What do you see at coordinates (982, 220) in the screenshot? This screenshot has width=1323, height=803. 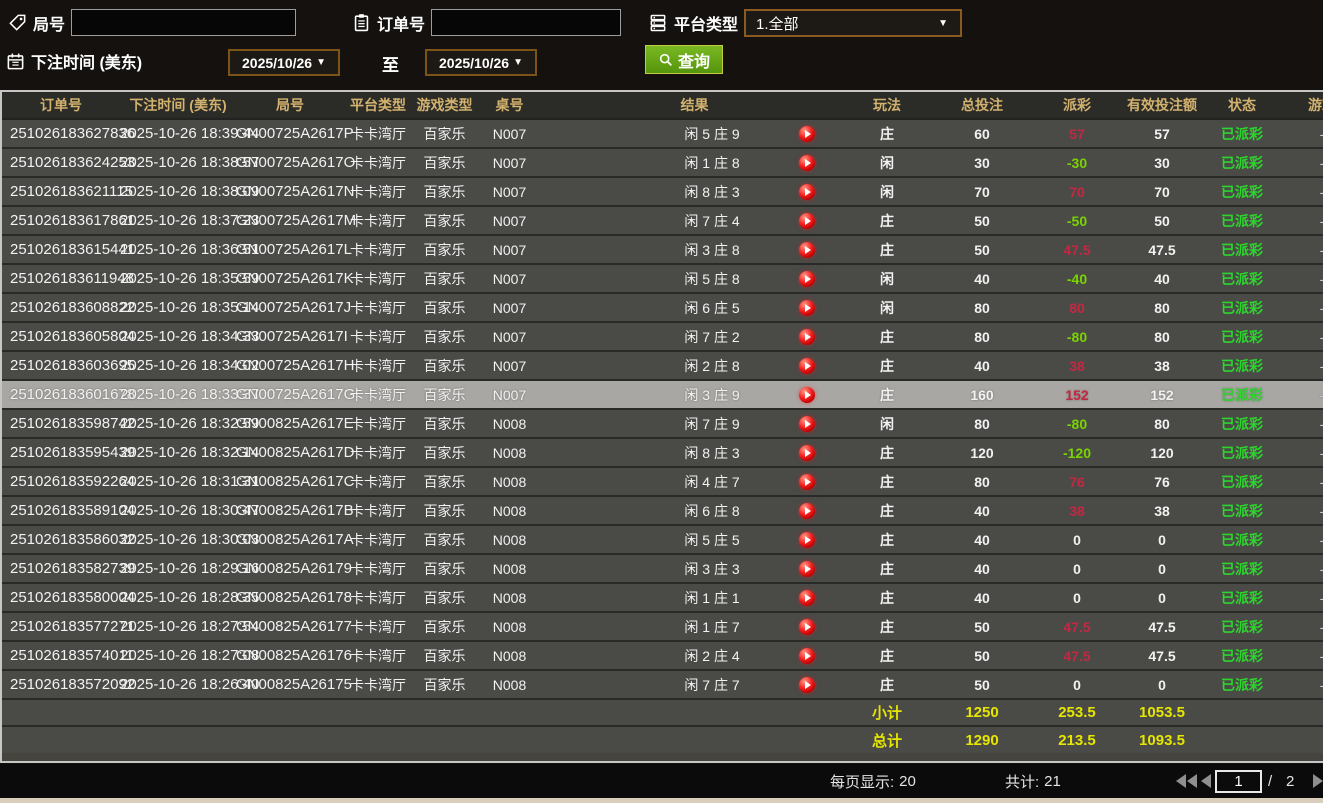 I see `cell-total-bet: 50` at bounding box center [982, 220].